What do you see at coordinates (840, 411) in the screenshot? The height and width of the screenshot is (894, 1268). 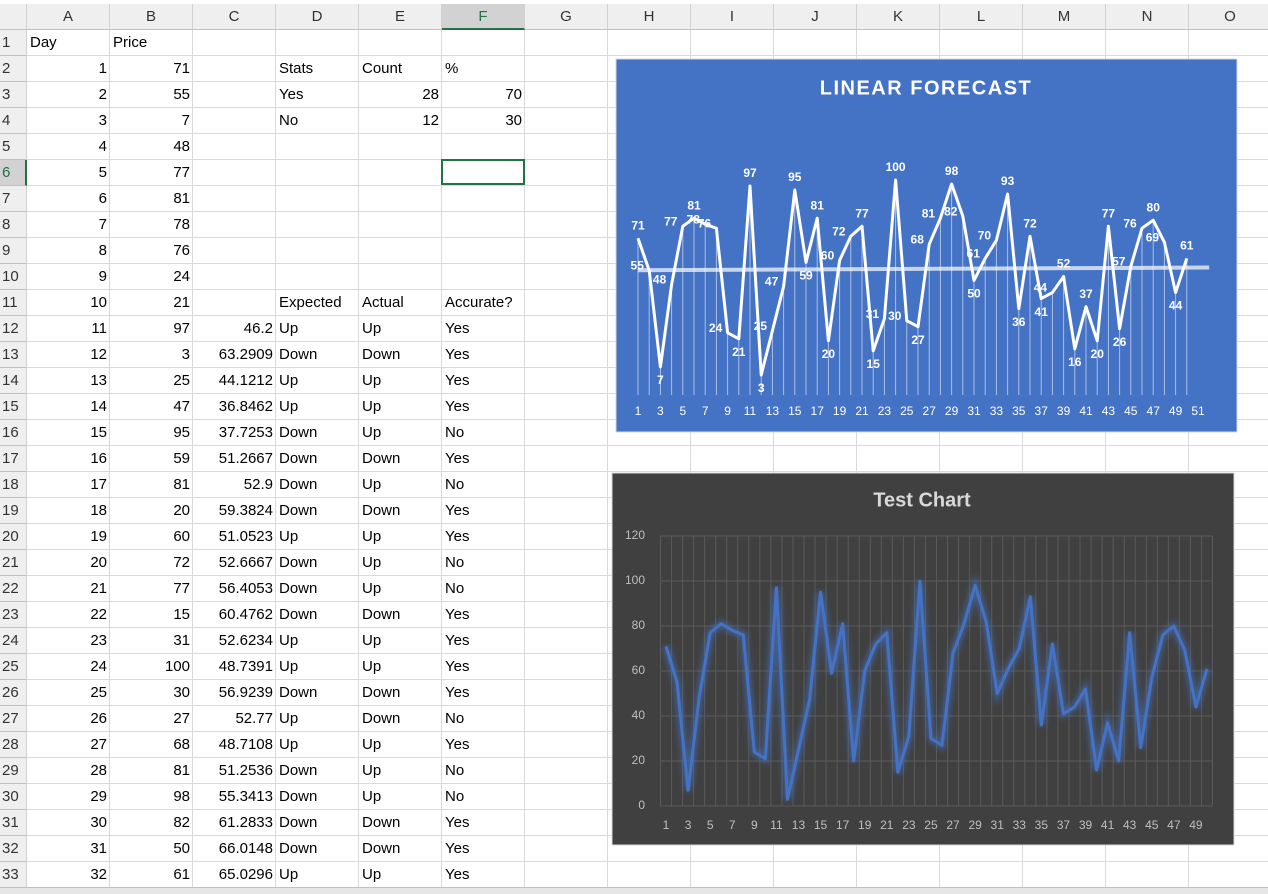 I see `x-tick-label: 19` at bounding box center [840, 411].